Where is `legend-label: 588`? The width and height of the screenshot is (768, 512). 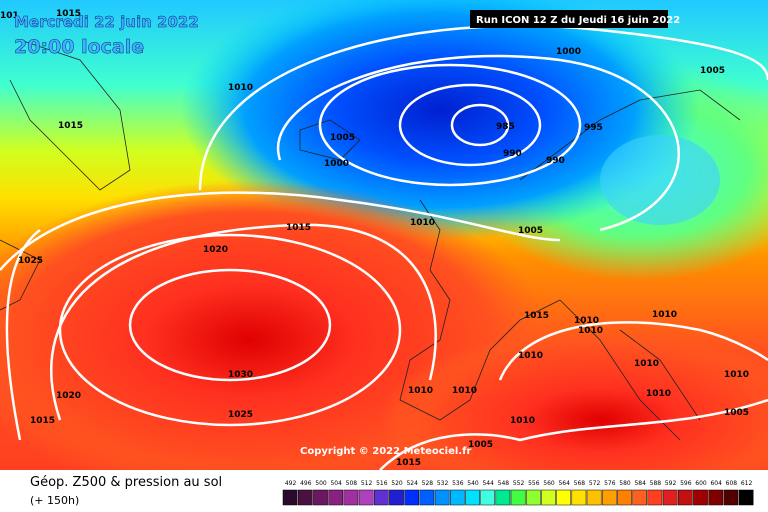
legend-label: 588 is located at coordinates (656, 483).